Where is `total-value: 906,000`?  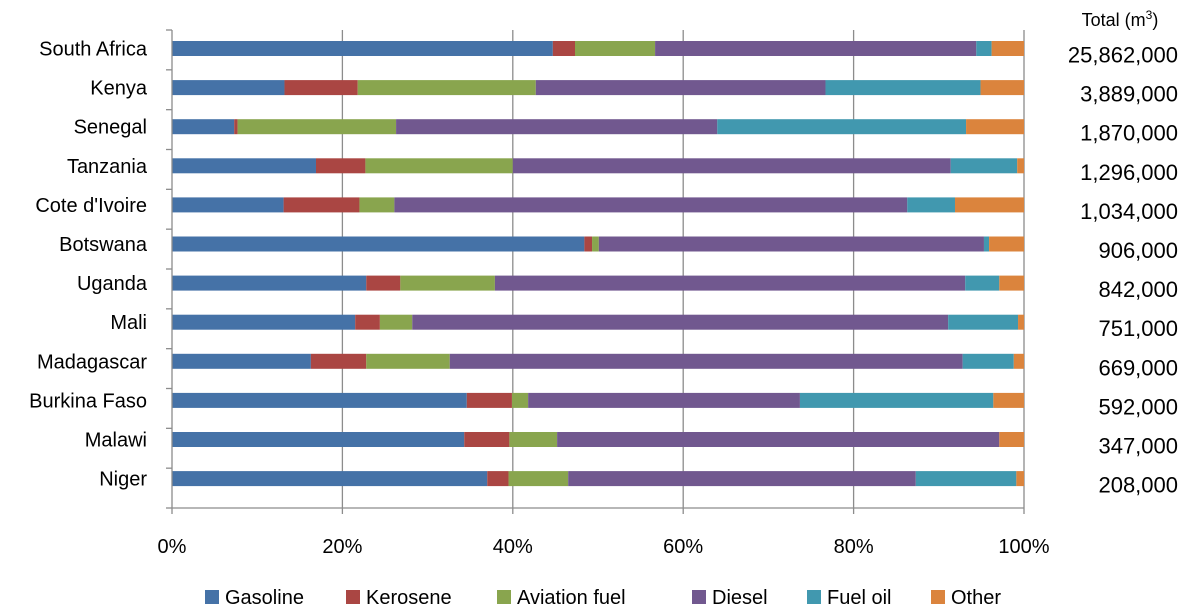 total-value: 906,000 is located at coordinates (1138, 250).